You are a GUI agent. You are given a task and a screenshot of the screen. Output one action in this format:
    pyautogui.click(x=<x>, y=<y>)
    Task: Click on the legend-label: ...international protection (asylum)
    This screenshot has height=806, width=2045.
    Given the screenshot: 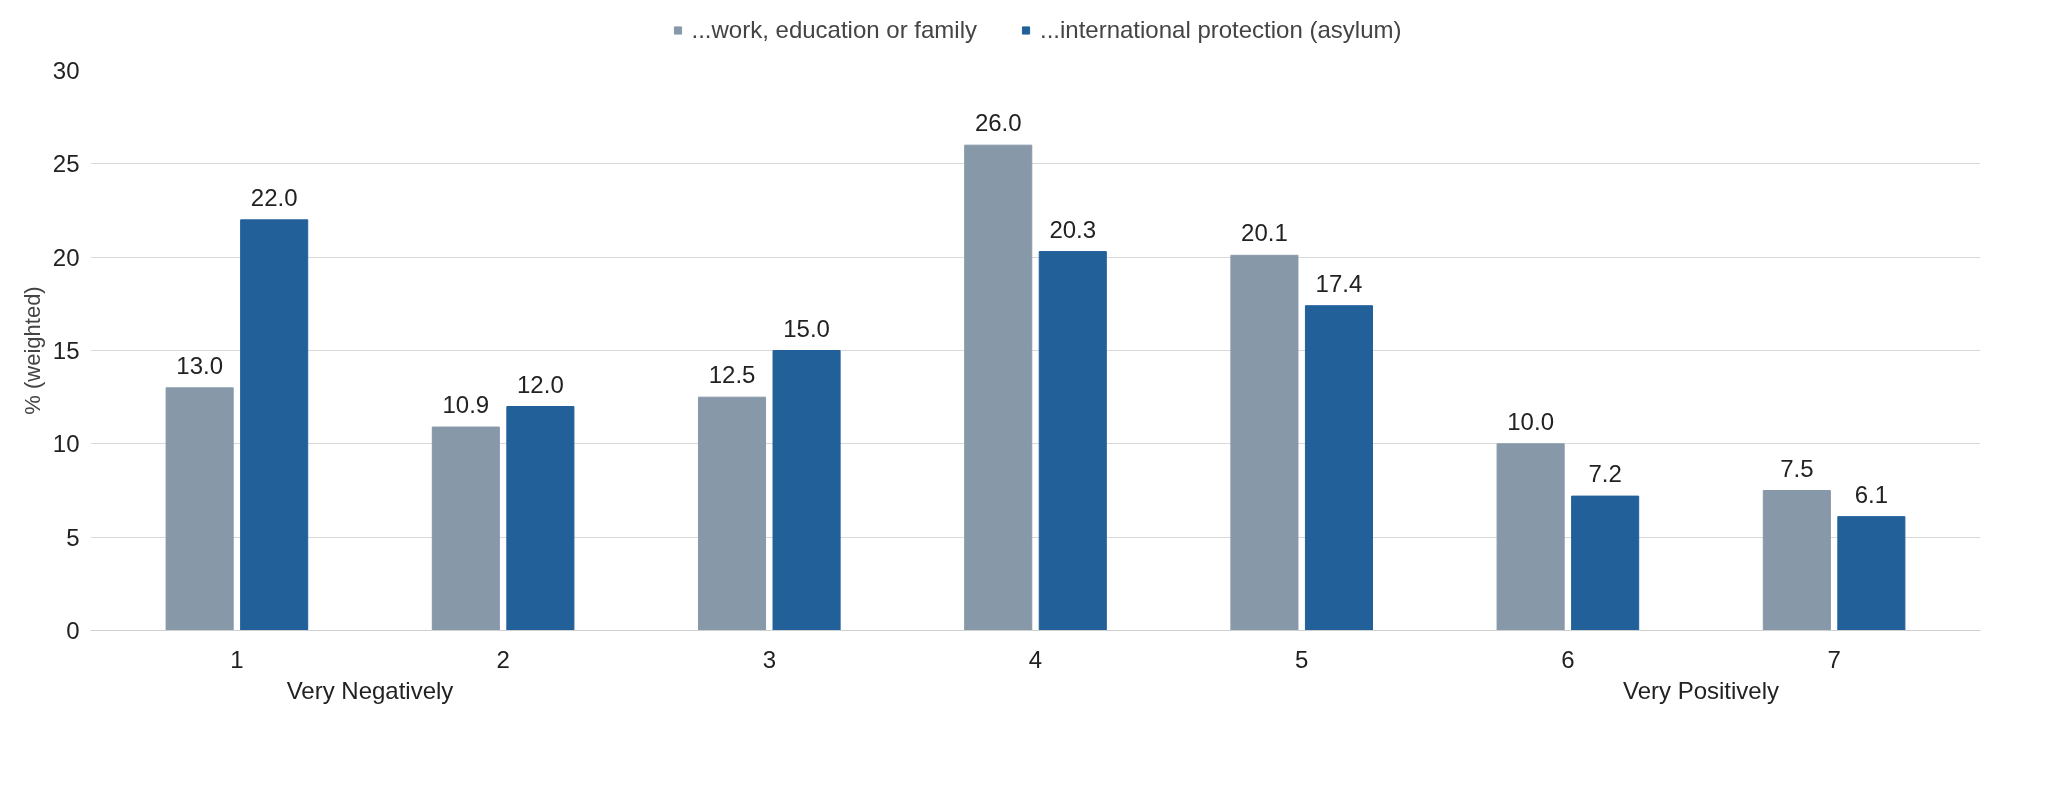 What is the action you would take?
    pyautogui.click(x=1220, y=30)
    